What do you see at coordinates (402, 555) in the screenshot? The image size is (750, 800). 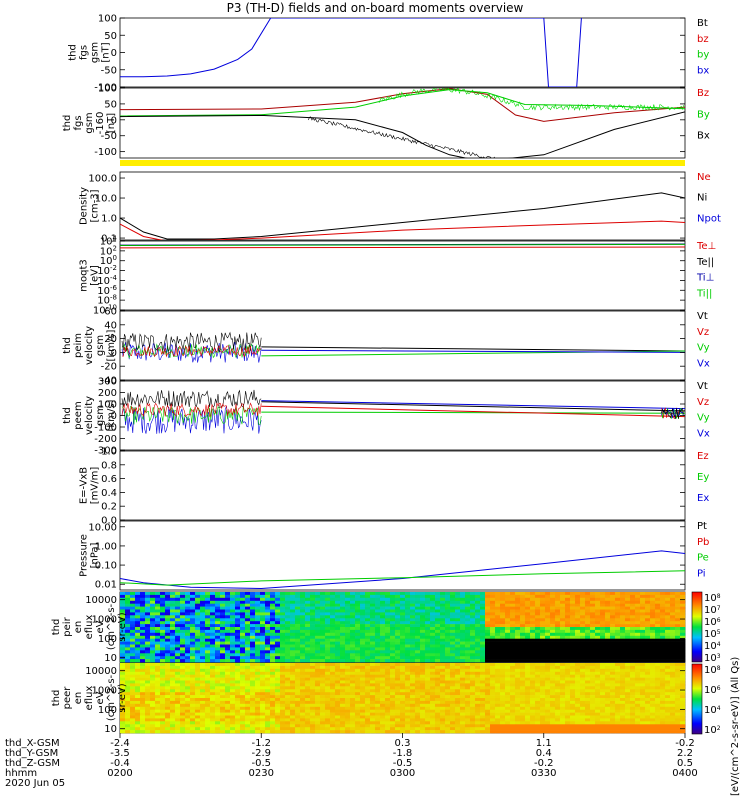 I see `panel-frame-pressure` at bounding box center [402, 555].